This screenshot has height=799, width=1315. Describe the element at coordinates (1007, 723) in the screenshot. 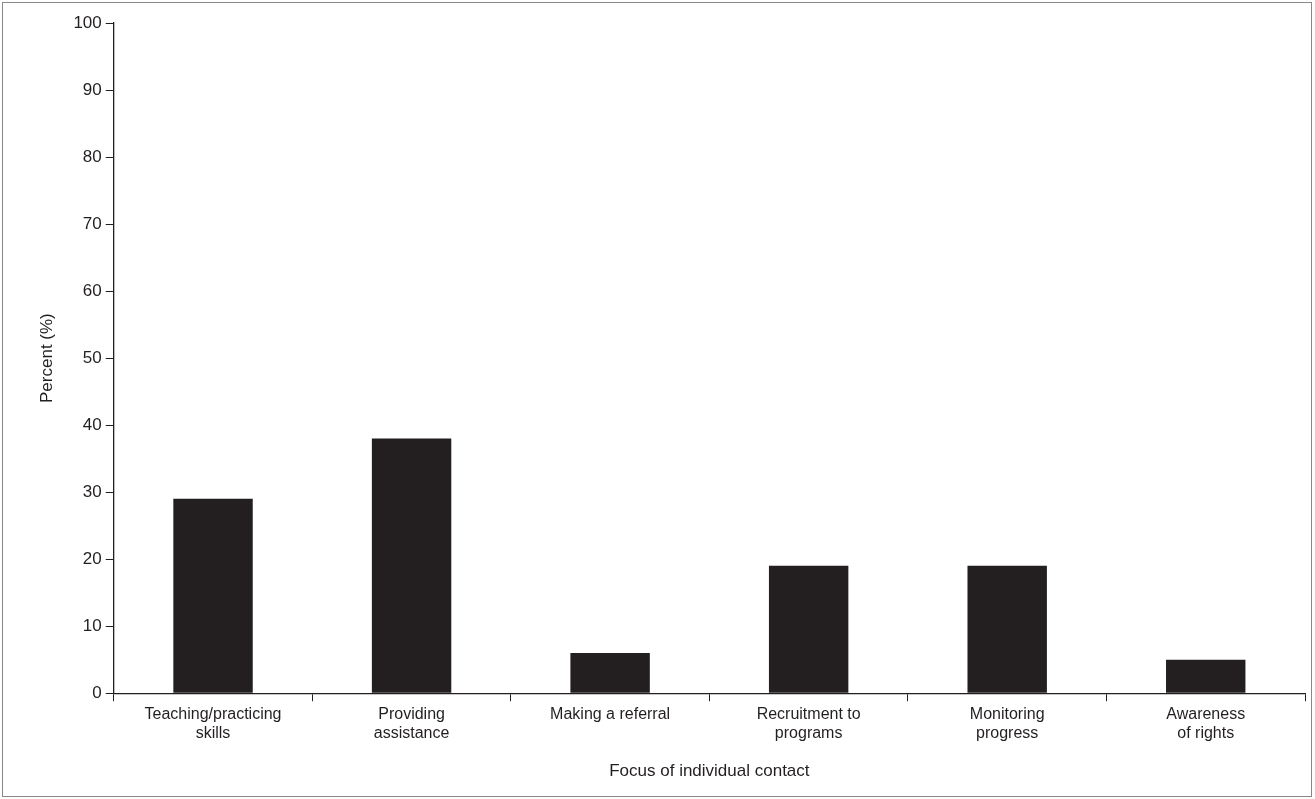

I see `x-tick-label: Monitoring progress` at that location.